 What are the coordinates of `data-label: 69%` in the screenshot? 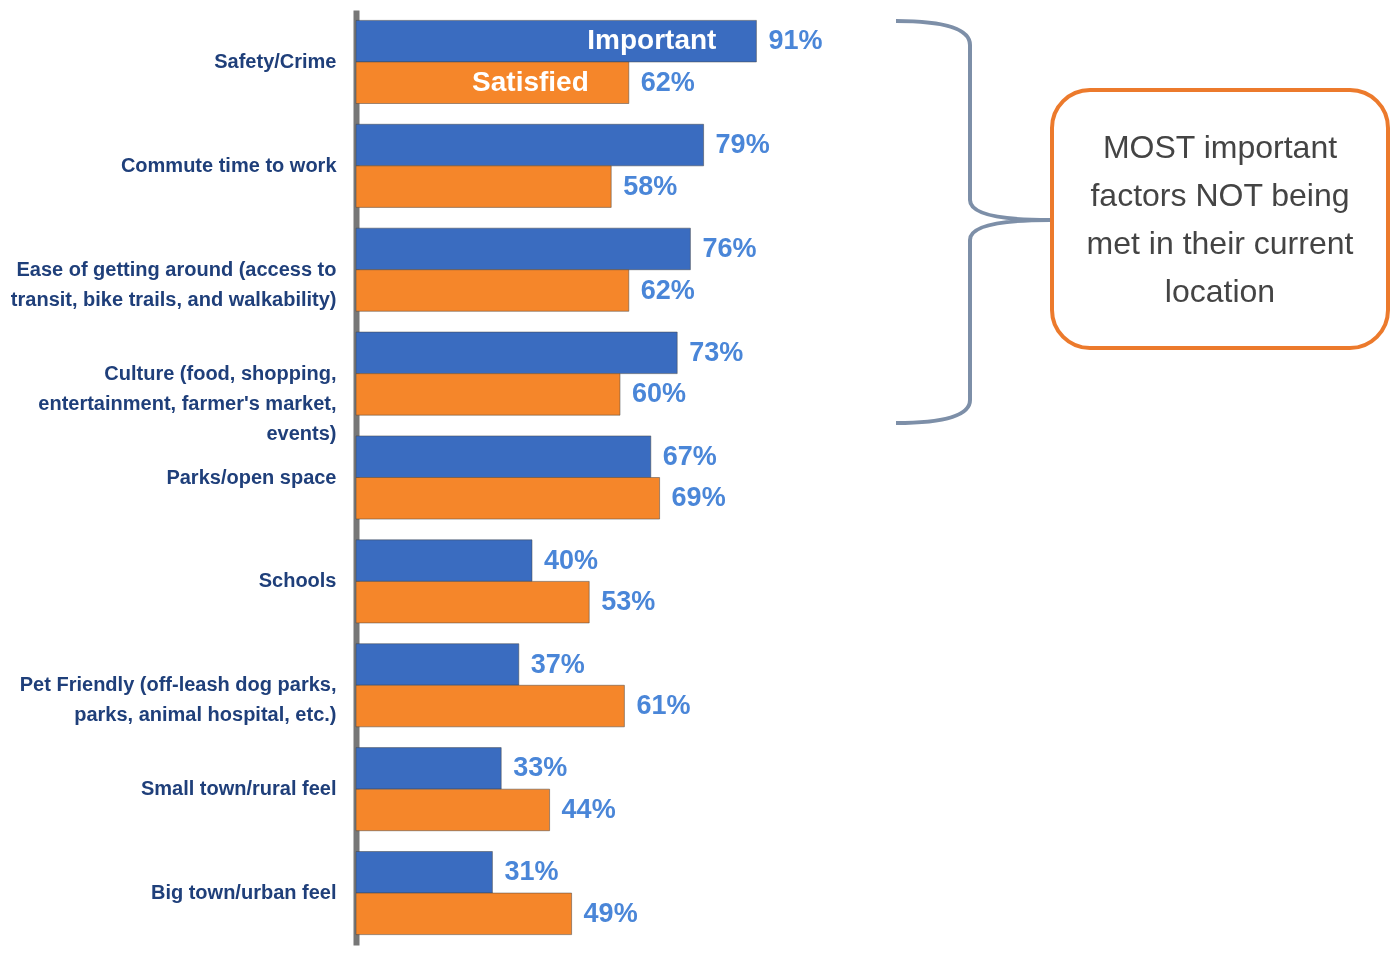 It's located at (698, 497).